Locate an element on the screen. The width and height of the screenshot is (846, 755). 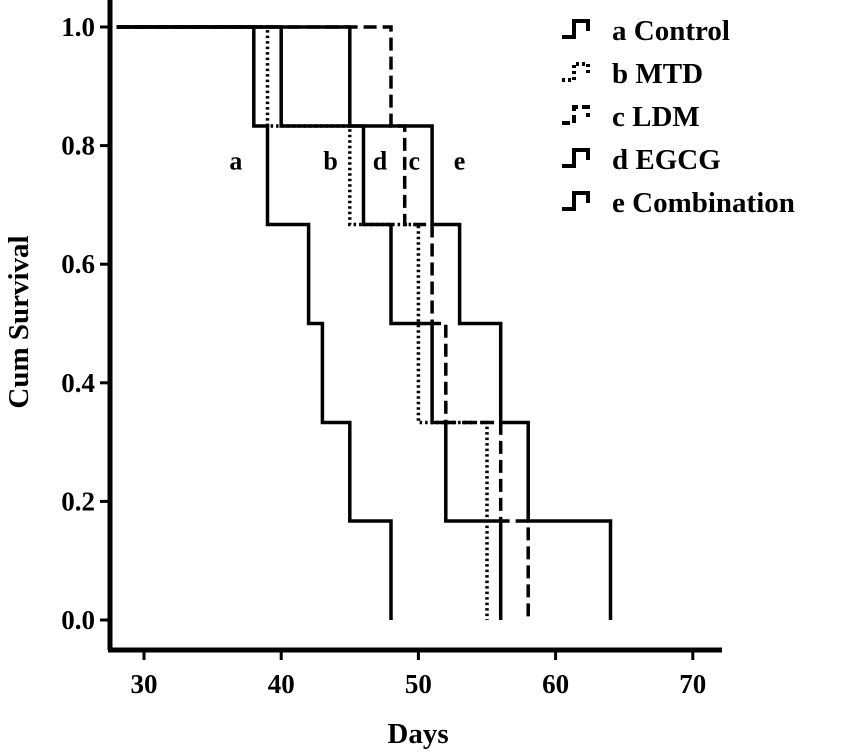
x-tick-label: 60 is located at coordinates (555, 684).